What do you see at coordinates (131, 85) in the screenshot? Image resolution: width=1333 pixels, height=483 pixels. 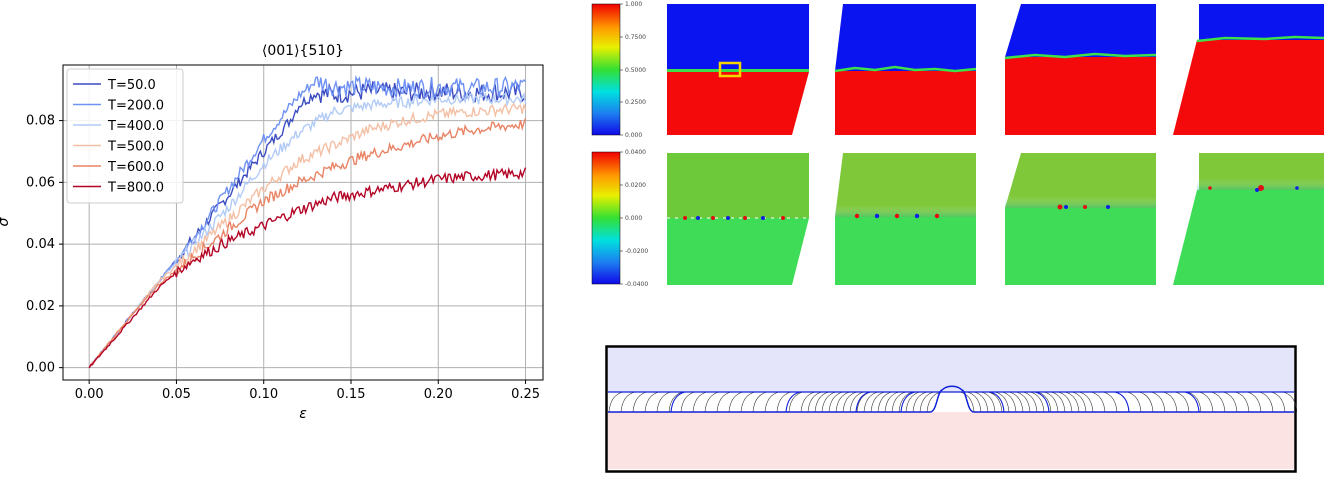 I see `legend-label: T=50.0` at bounding box center [131, 85].